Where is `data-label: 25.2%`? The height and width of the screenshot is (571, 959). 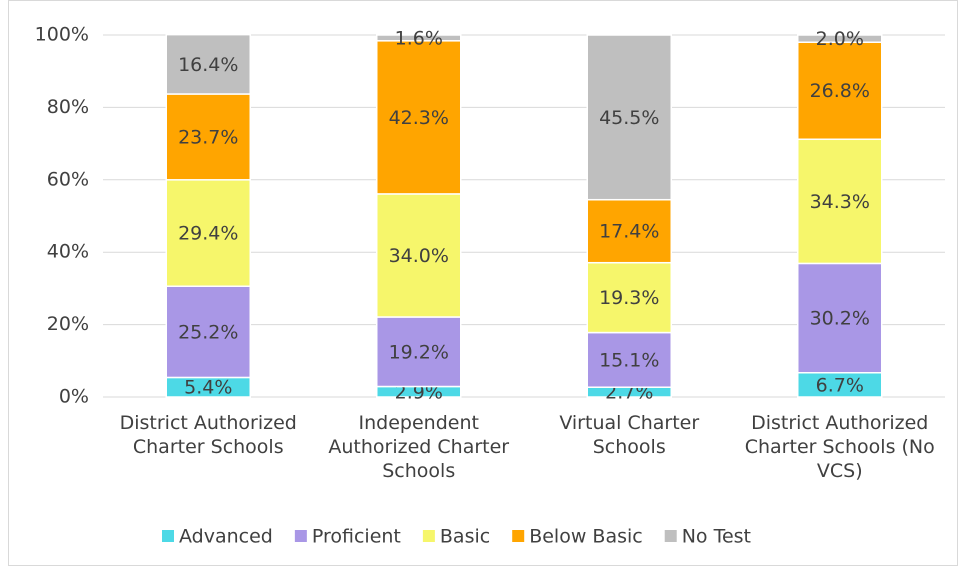 data-label: 25.2% is located at coordinates (208, 332).